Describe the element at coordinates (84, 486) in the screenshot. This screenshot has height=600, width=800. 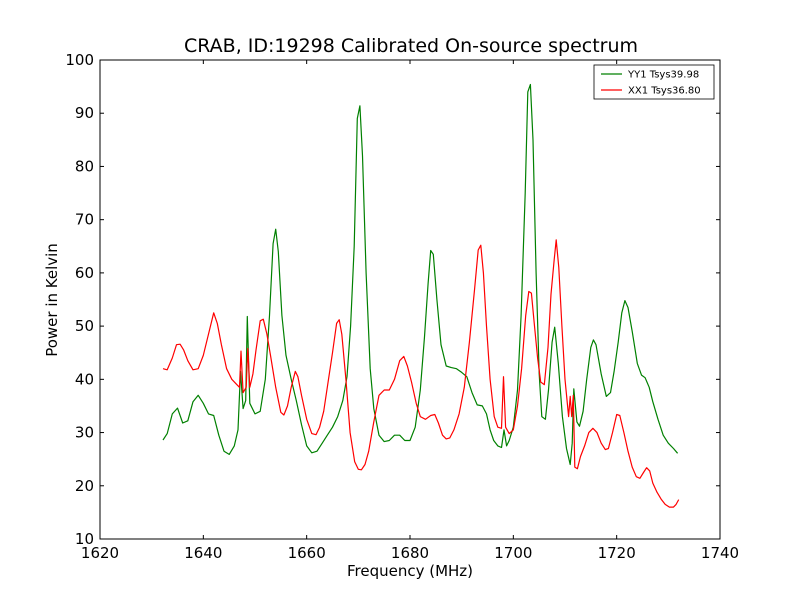
I see `y-tick-label: 20` at that location.